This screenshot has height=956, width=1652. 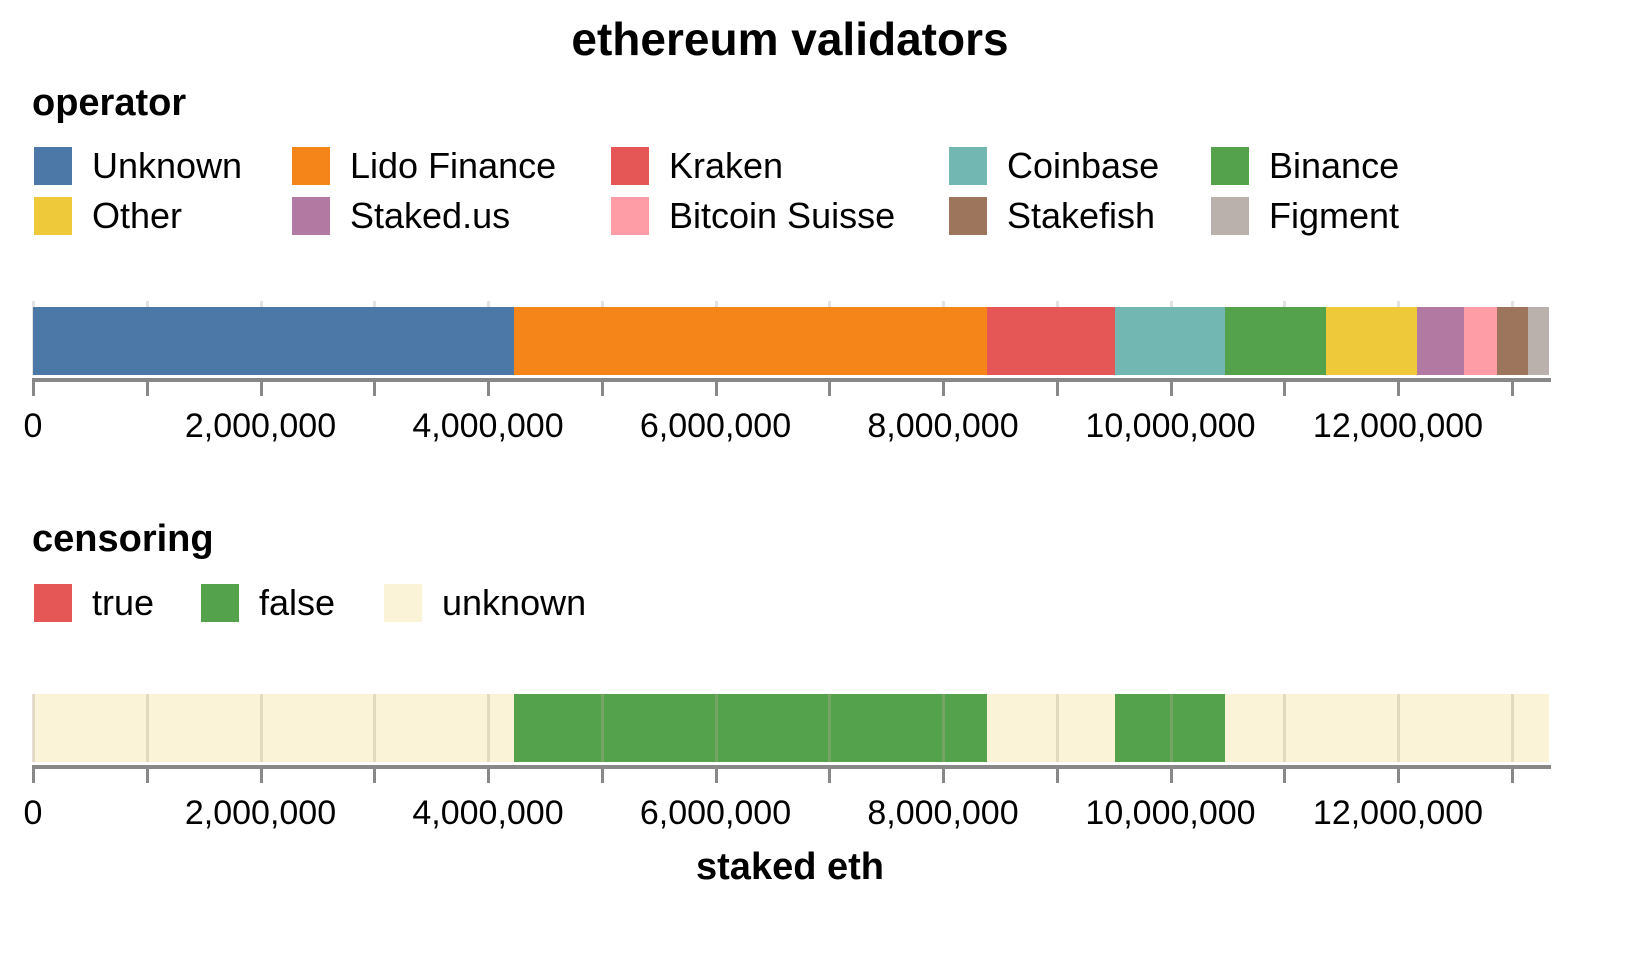 What do you see at coordinates (514, 602) in the screenshot?
I see `legend-label: unknown` at bounding box center [514, 602].